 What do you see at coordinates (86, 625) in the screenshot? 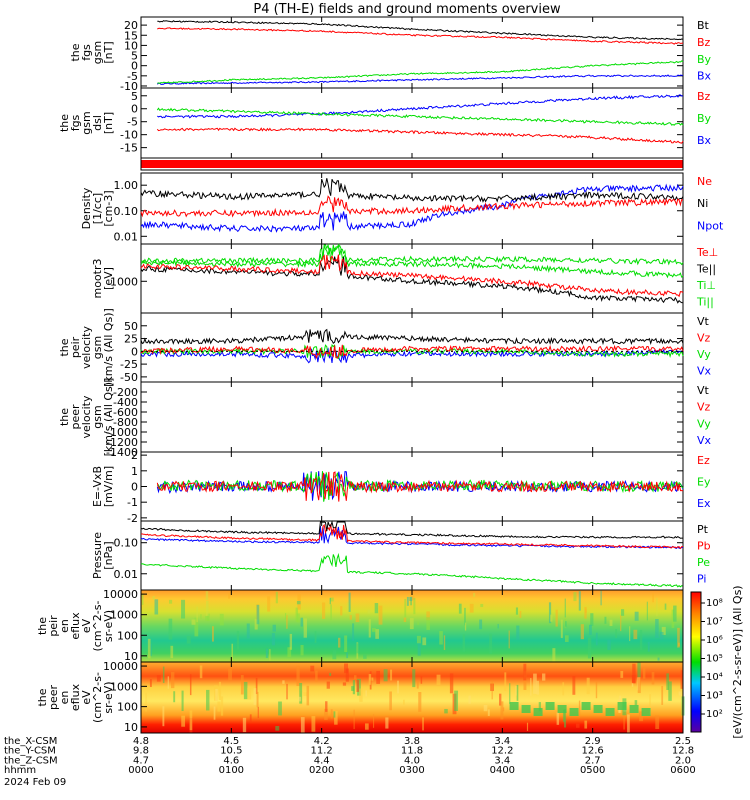
I see `y-axis-label: eV` at bounding box center [86, 625].